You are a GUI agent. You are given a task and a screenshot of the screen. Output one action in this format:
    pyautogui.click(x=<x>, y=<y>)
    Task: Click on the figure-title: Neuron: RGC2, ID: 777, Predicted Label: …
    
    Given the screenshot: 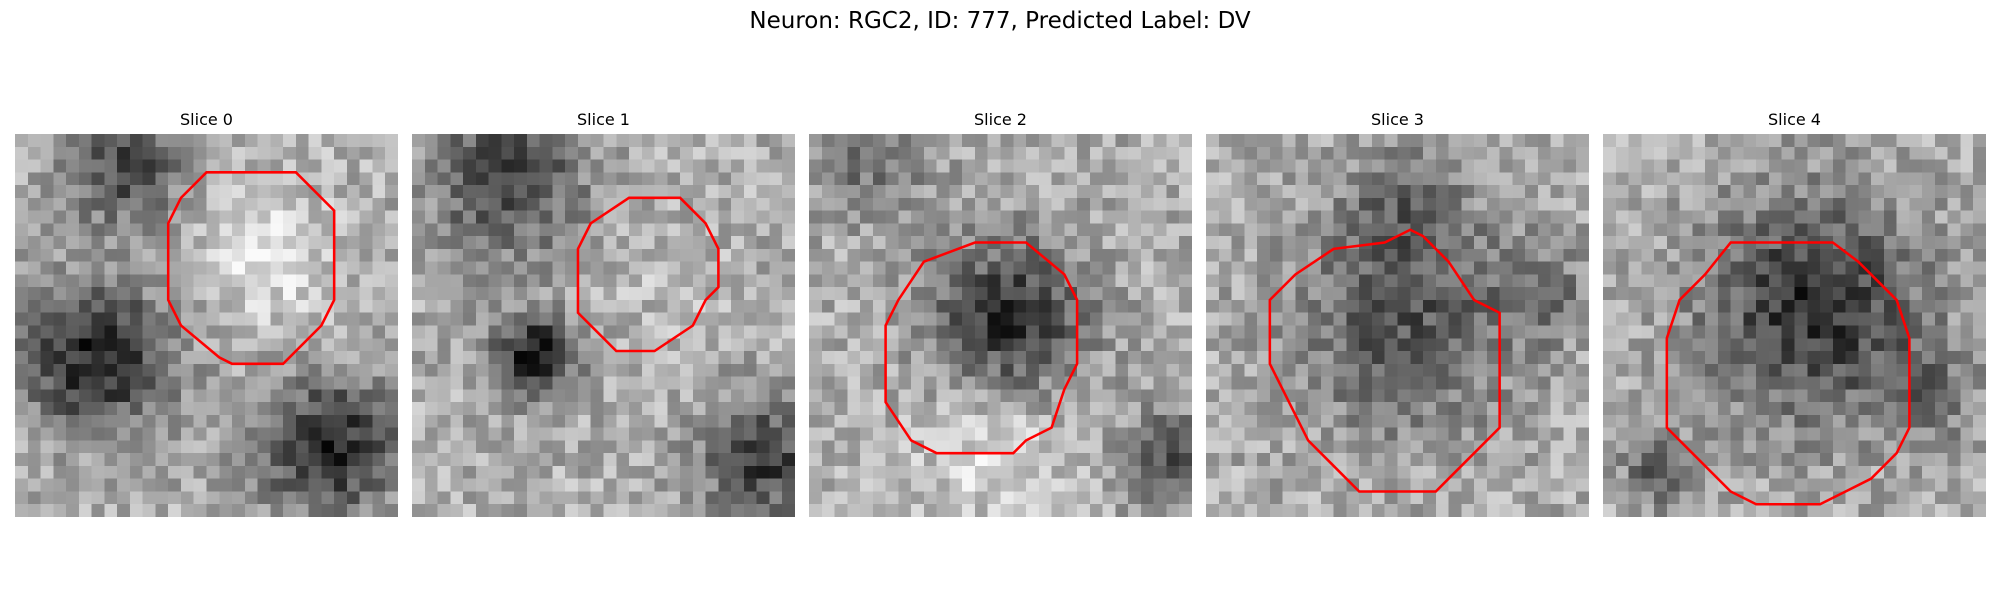 What is the action you would take?
    pyautogui.click(x=1000, y=21)
    